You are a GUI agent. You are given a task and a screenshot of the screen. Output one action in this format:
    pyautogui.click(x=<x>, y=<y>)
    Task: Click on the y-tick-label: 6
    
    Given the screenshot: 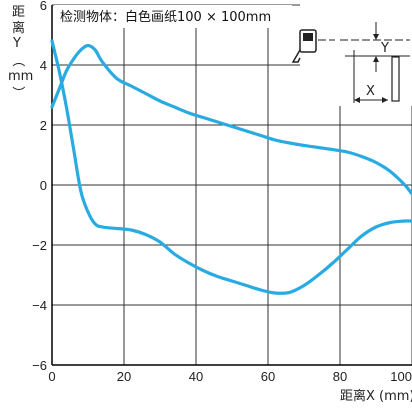 What is the action you would take?
    pyautogui.click(x=43, y=6)
    